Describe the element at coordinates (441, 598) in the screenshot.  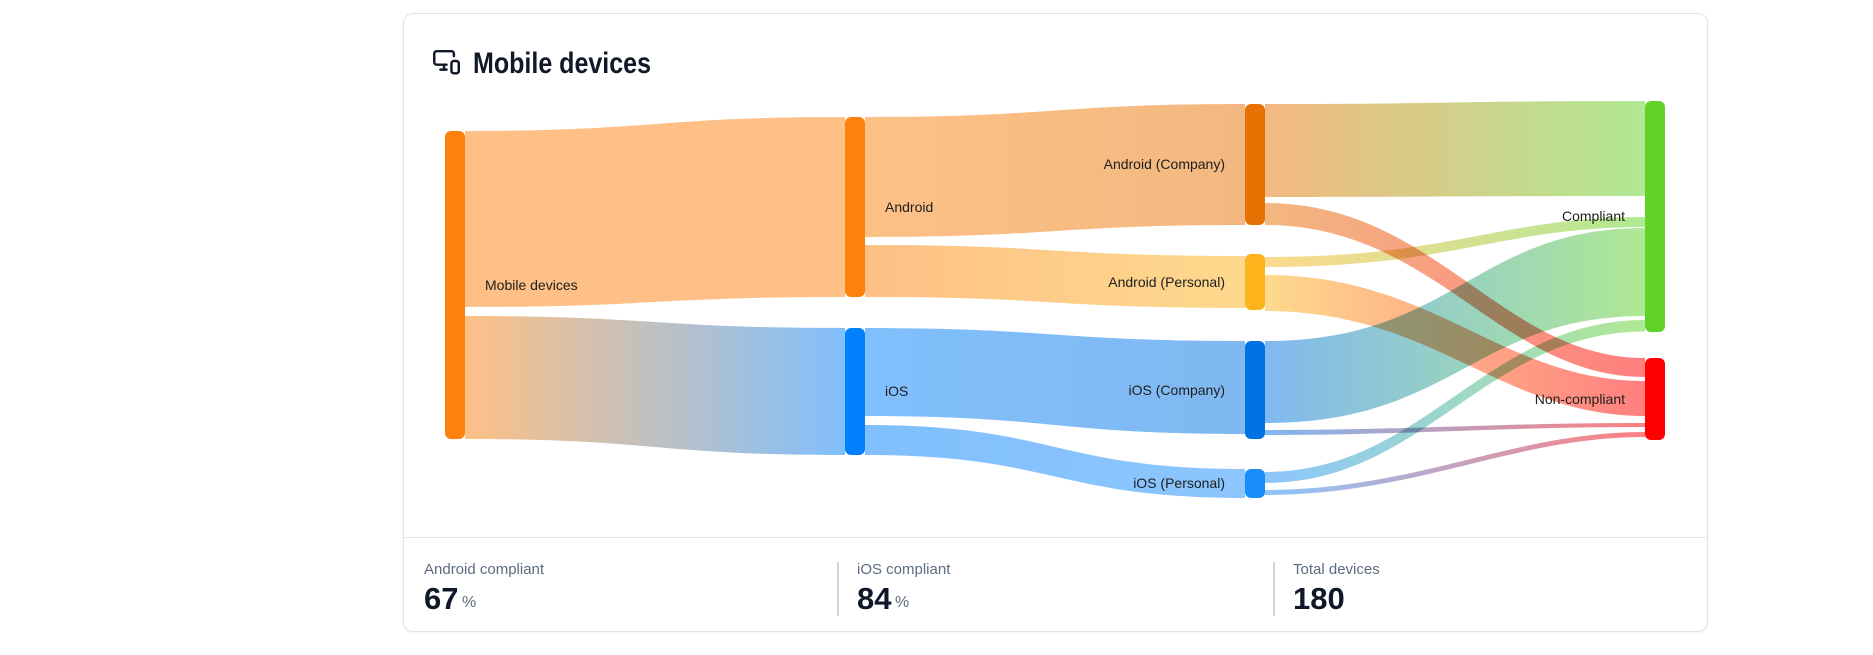
I see `svg-text: 67` at that location.